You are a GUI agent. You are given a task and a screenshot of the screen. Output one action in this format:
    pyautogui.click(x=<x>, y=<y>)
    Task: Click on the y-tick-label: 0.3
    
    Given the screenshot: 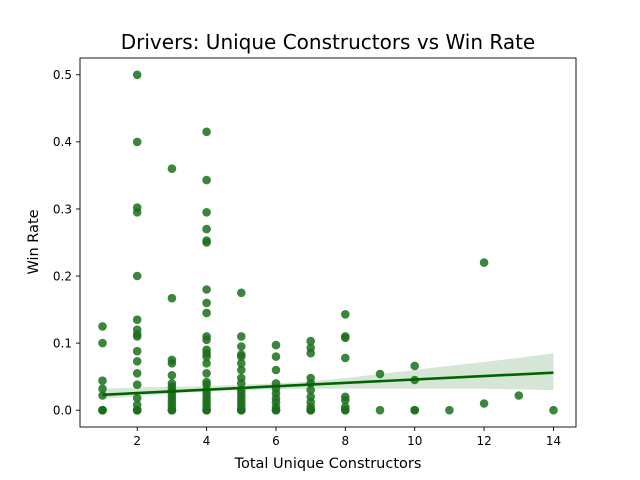 What is the action you would take?
    pyautogui.click(x=62, y=209)
    